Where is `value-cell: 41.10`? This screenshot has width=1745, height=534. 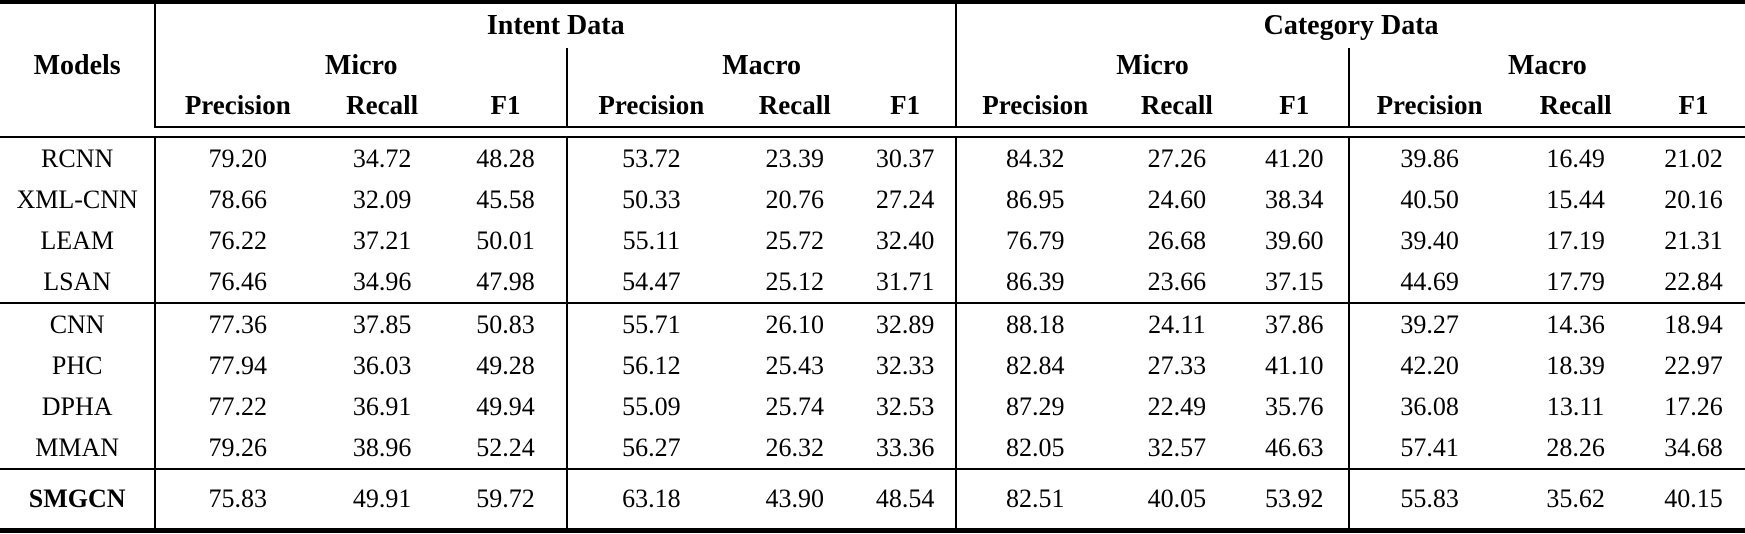 value-cell: 41.10 is located at coordinates (1294, 365).